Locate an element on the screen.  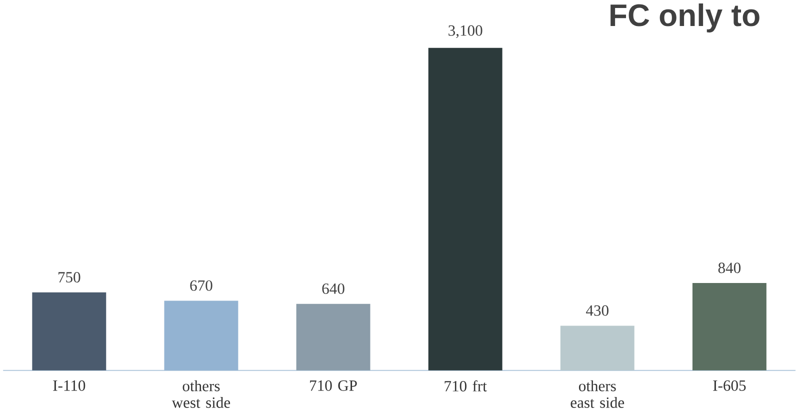
data-label: 840 is located at coordinates (729, 267).